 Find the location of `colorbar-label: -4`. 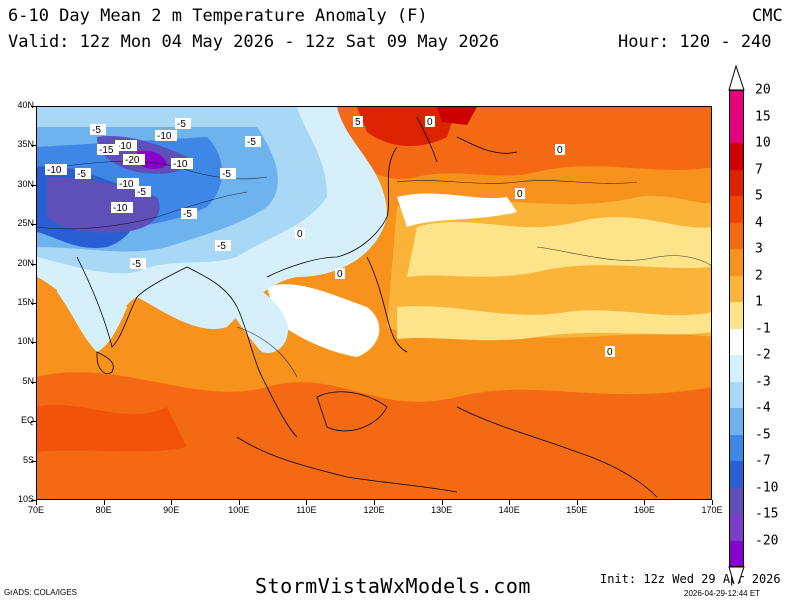

colorbar-label: -4 is located at coordinates (763, 408).